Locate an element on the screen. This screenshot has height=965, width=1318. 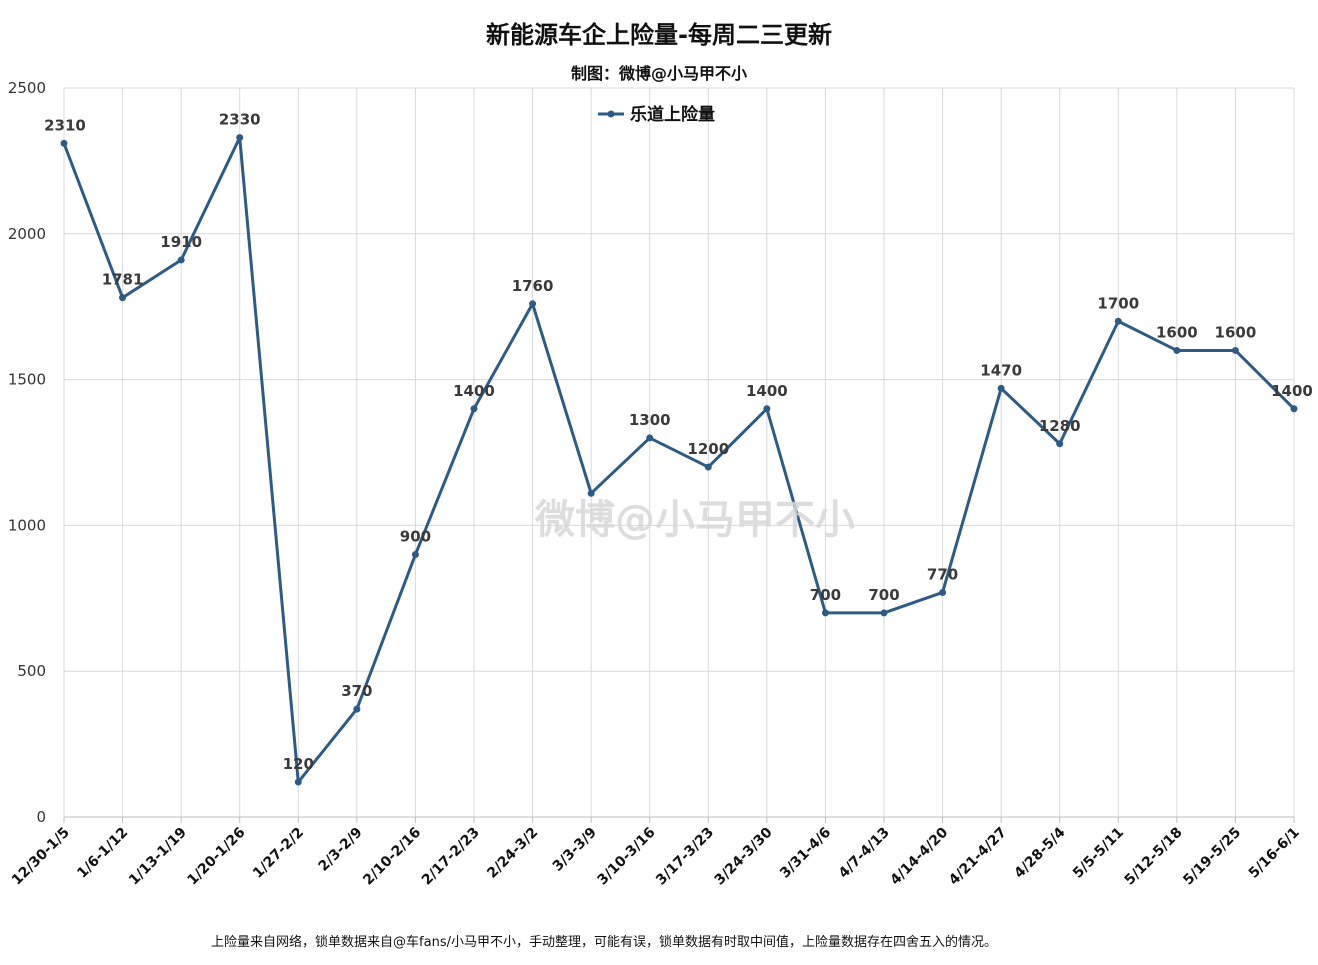
x-tick-label: 1/13-1/19 is located at coordinates (158, 857).